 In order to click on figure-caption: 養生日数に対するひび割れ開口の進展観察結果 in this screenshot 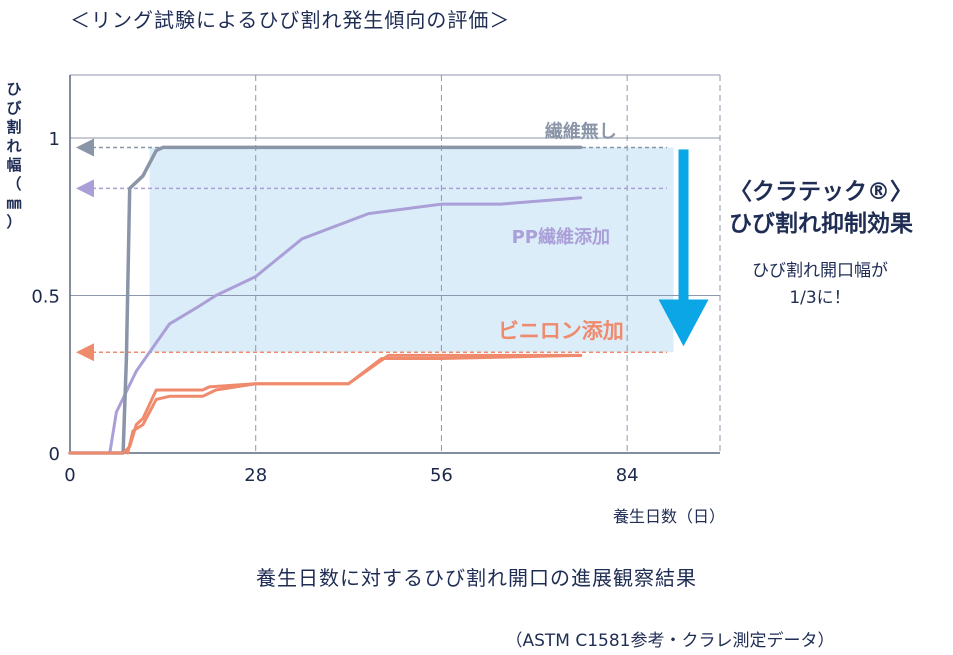, I will do `click(476, 578)`.